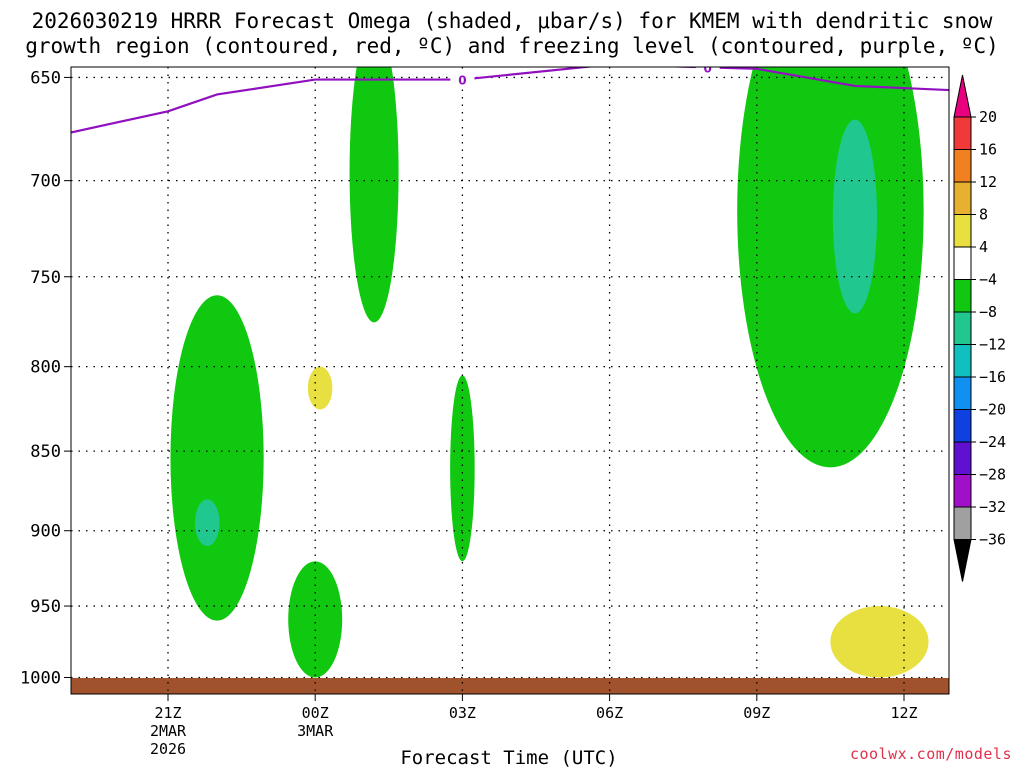 The image size is (1024, 768). Describe the element at coordinates (315, 713) in the screenshot. I see `x-tick-label-00Z: 00Z` at that location.